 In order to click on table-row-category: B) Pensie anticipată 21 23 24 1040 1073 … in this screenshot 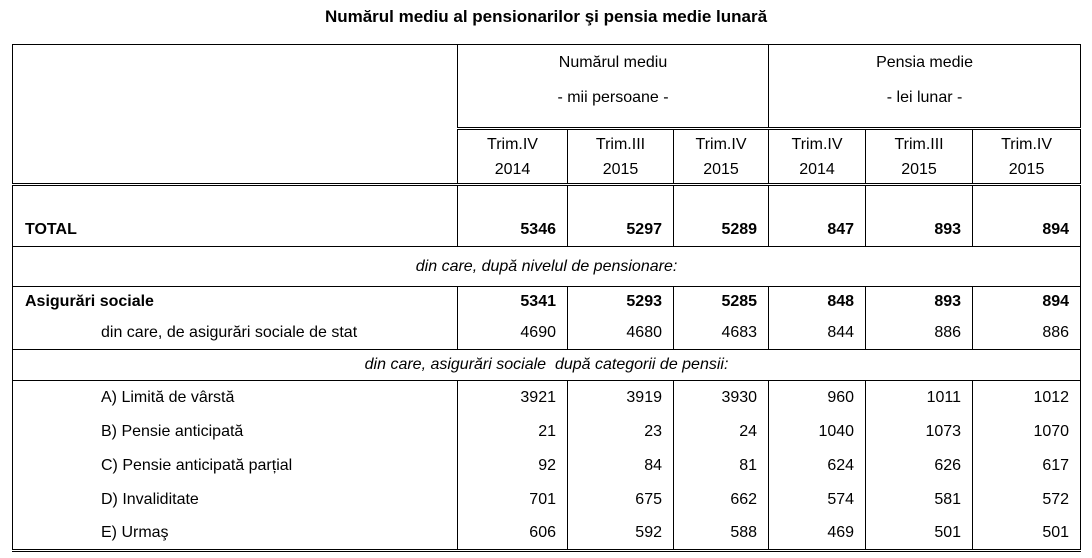, I will do `click(547, 431)`.